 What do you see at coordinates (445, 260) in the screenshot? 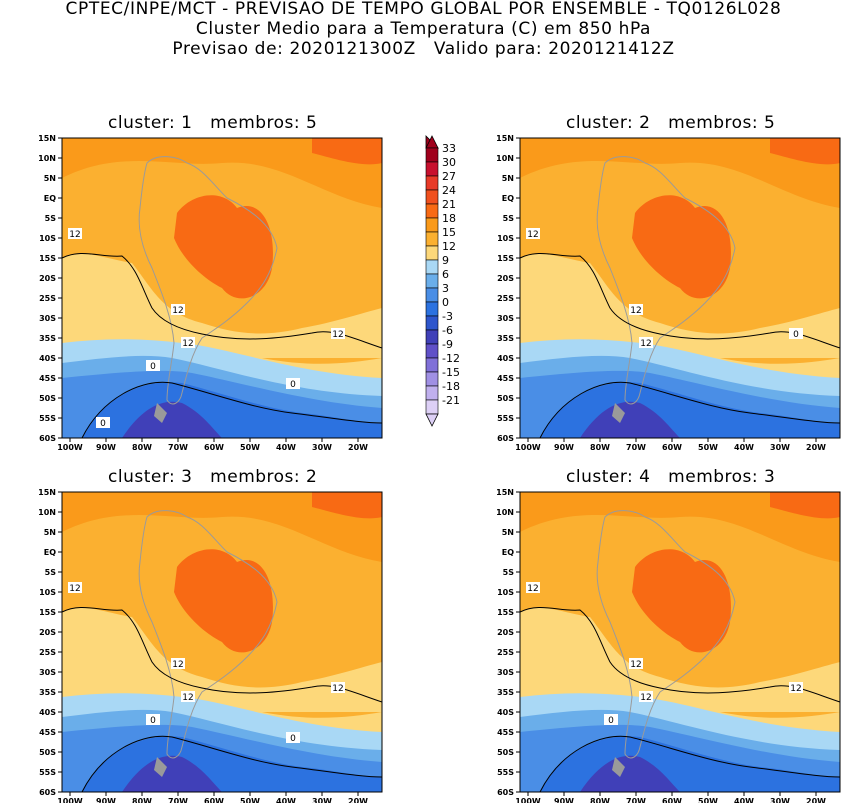
I see `colorbar-label: 9` at bounding box center [445, 260].